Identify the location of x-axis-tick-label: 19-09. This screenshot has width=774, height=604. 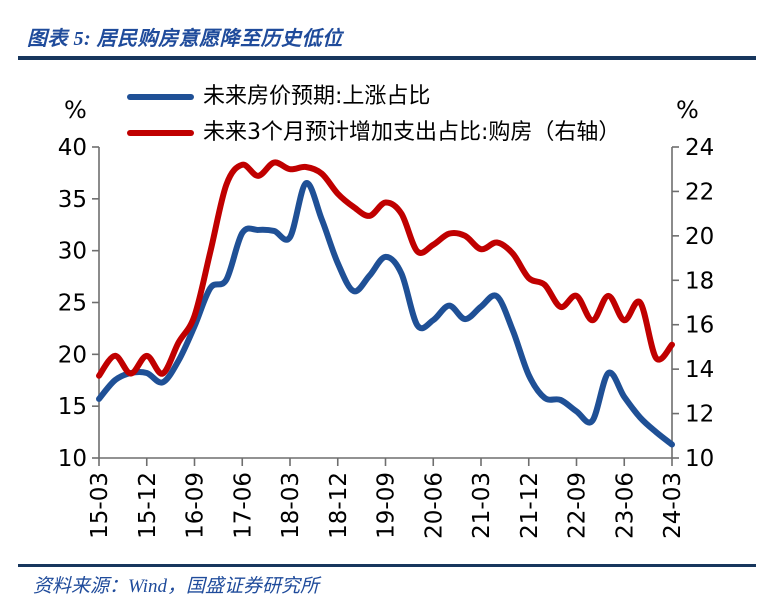
(387, 505).